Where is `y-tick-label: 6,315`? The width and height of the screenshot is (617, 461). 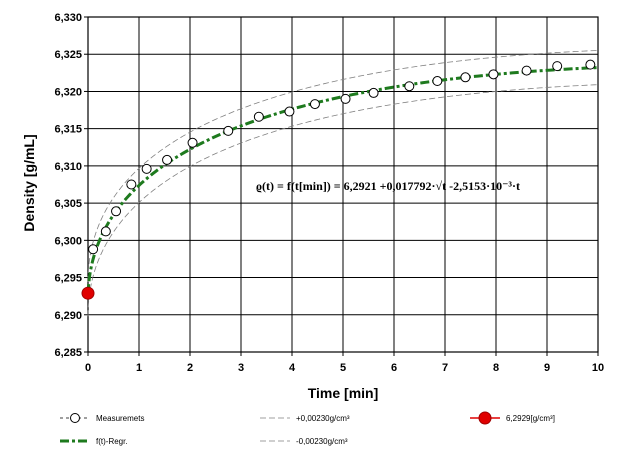 y-tick-label: 6,315 is located at coordinates (68, 130).